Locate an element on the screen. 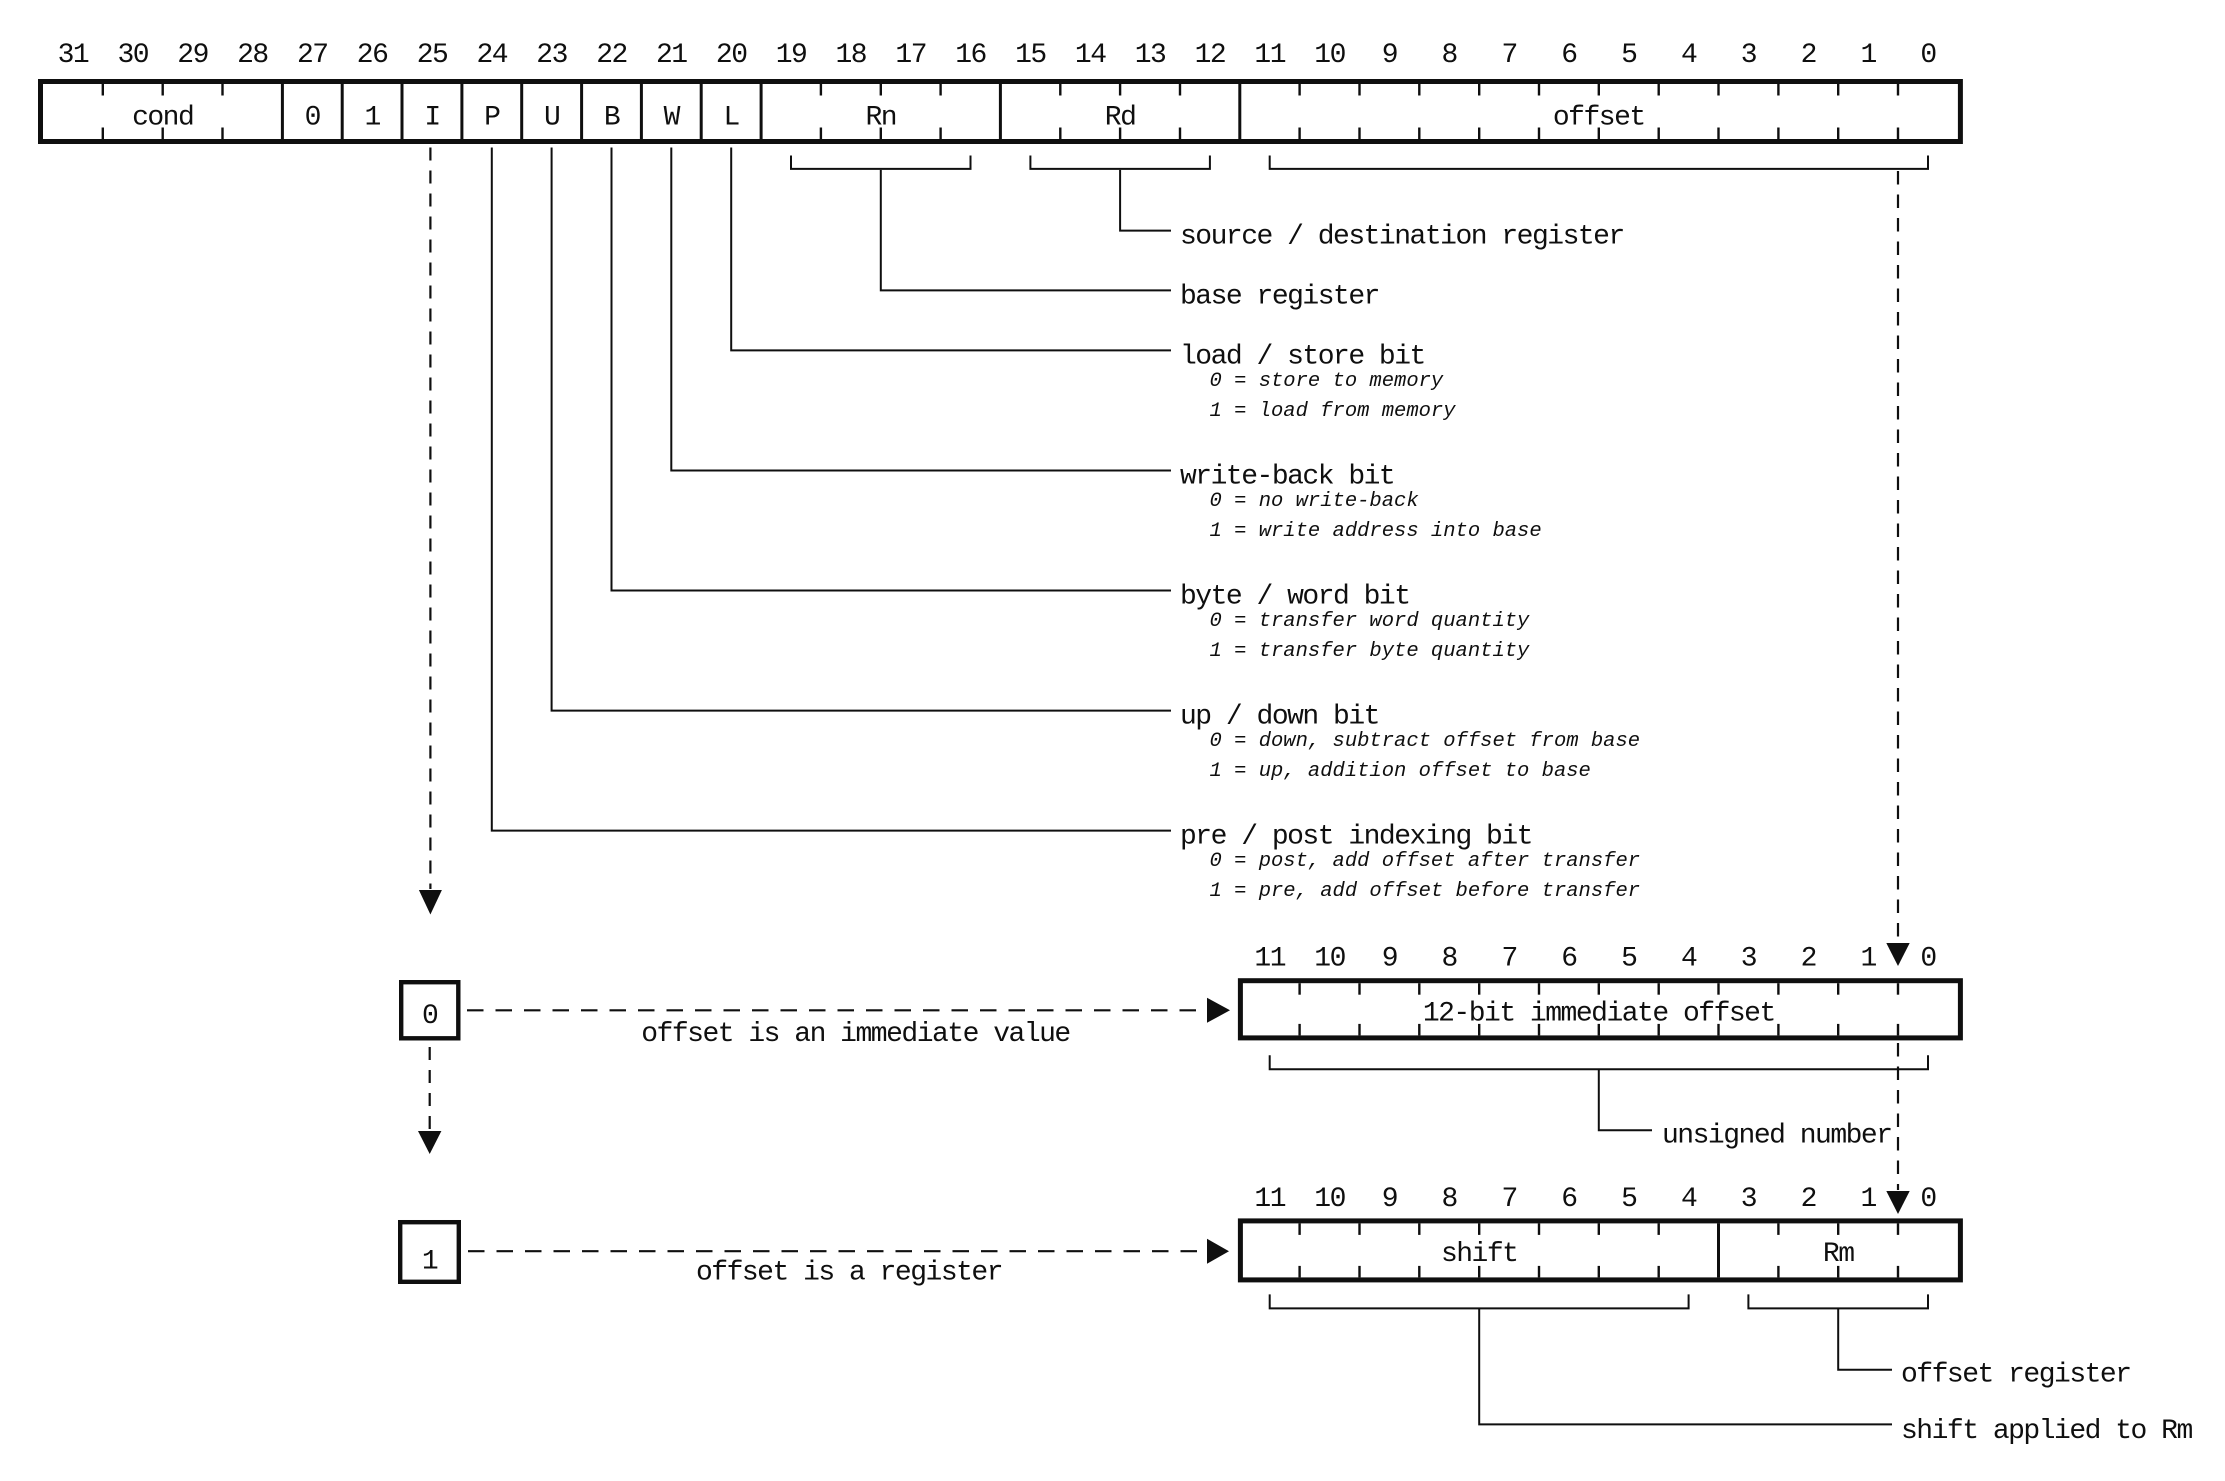  svg-text: 24 is located at coordinates (491, 55).